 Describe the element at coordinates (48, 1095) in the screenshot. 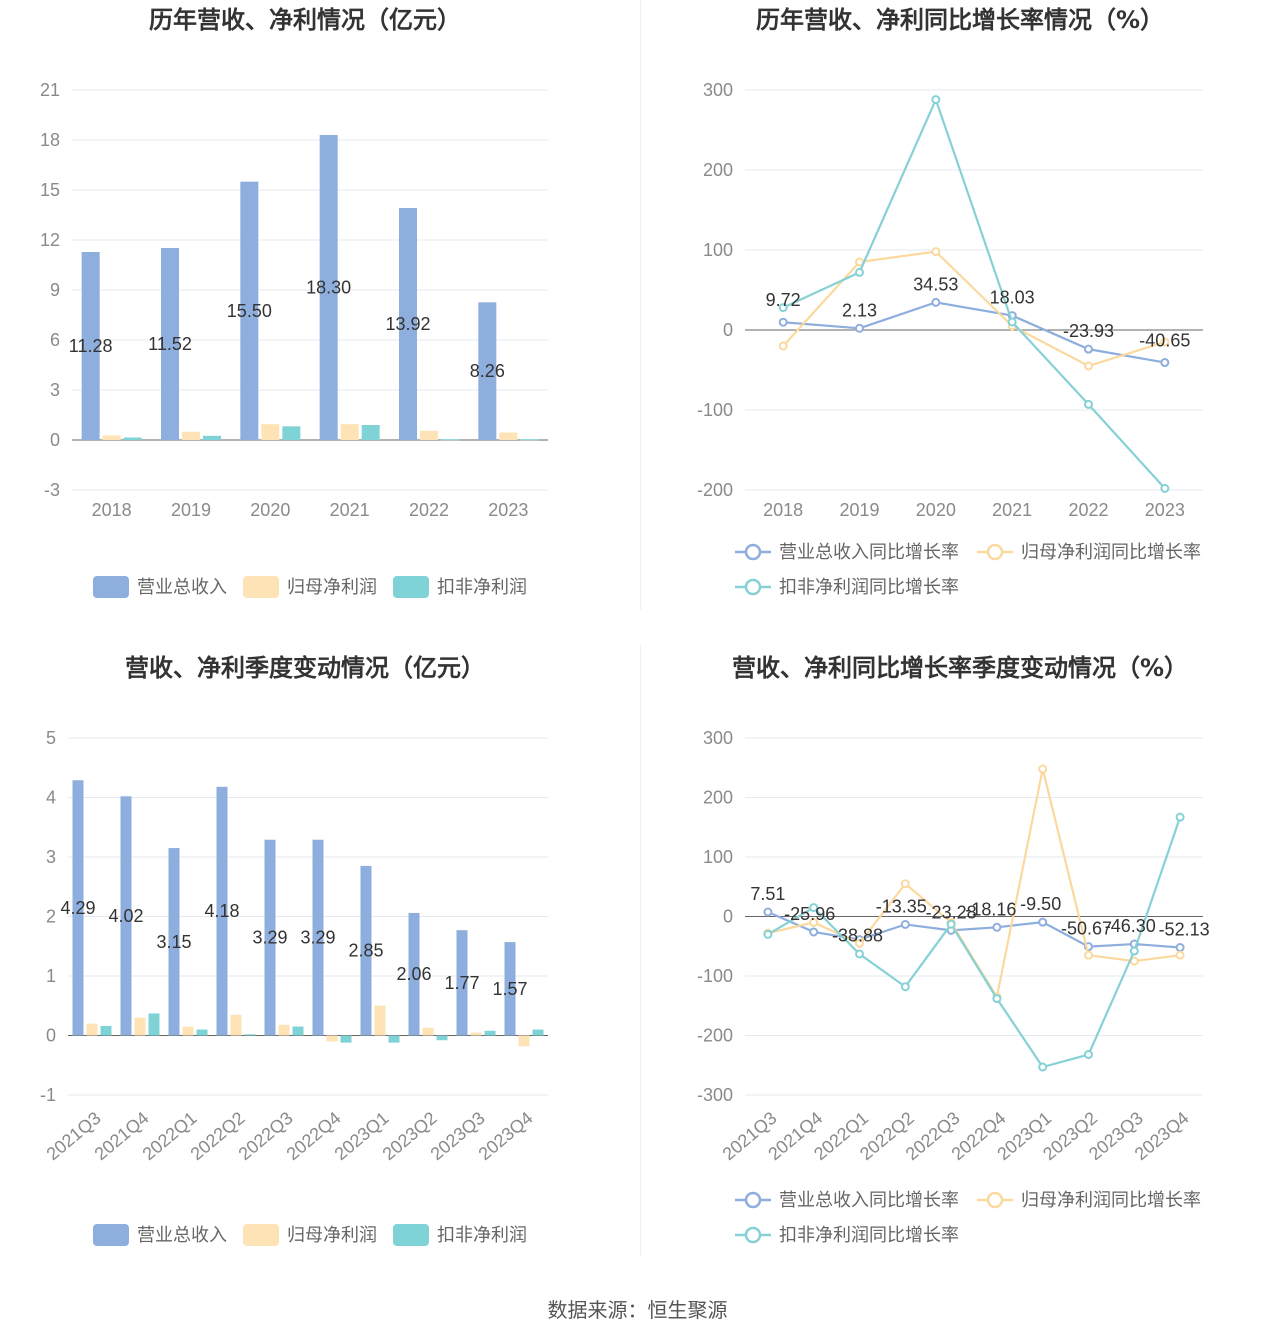

I see `y-tick-label: -1` at that location.